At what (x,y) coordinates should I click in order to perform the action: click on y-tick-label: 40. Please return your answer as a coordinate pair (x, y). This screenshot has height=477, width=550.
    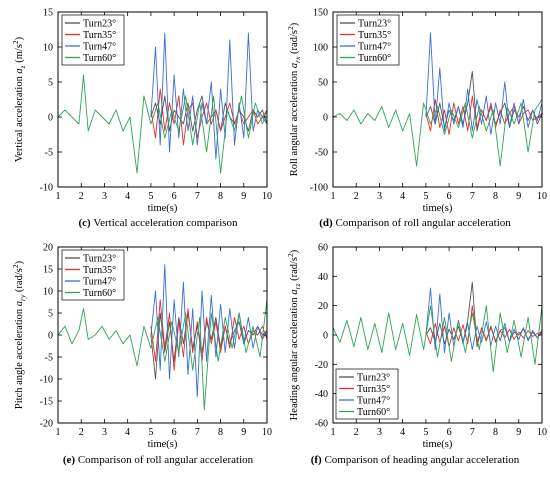
    Looking at the image, I should click on (323, 277).